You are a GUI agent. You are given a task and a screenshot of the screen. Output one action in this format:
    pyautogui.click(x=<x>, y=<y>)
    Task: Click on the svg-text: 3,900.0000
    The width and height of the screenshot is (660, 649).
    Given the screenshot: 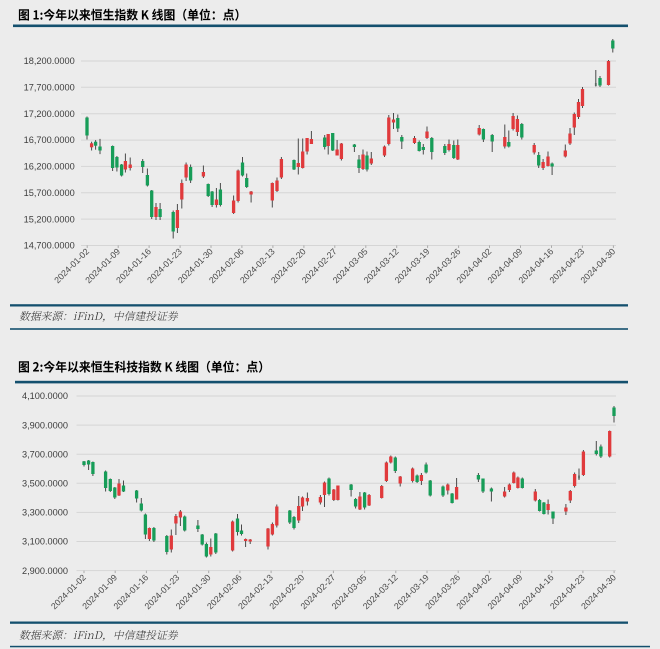 What is the action you would take?
    pyautogui.click(x=45, y=425)
    